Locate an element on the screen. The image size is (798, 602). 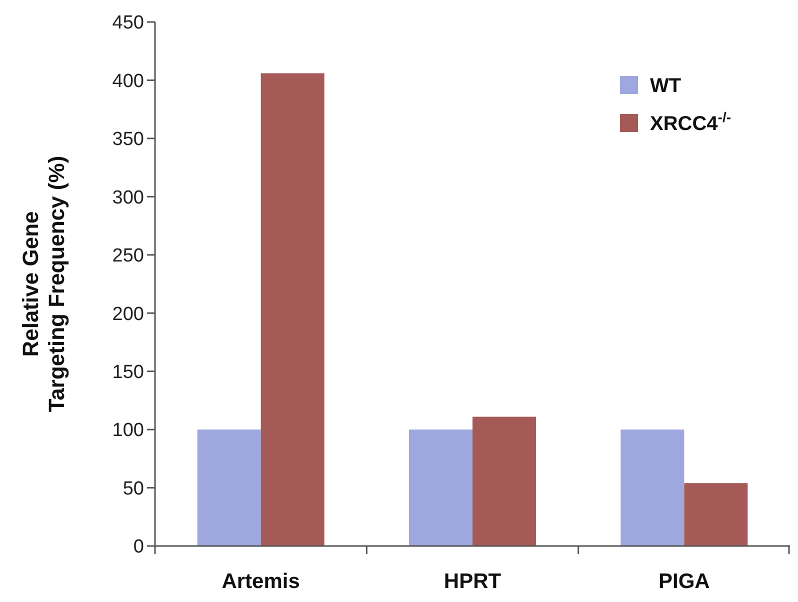
y-tick-label: 450 is located at coordinates (128, 23).